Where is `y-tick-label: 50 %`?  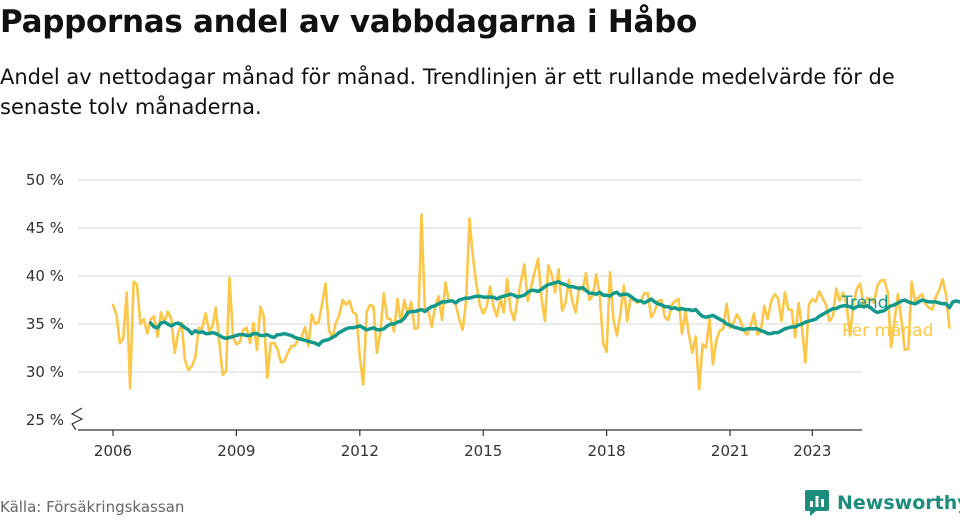
y-tick-label: 50 % is located at coordinates (45, 180).